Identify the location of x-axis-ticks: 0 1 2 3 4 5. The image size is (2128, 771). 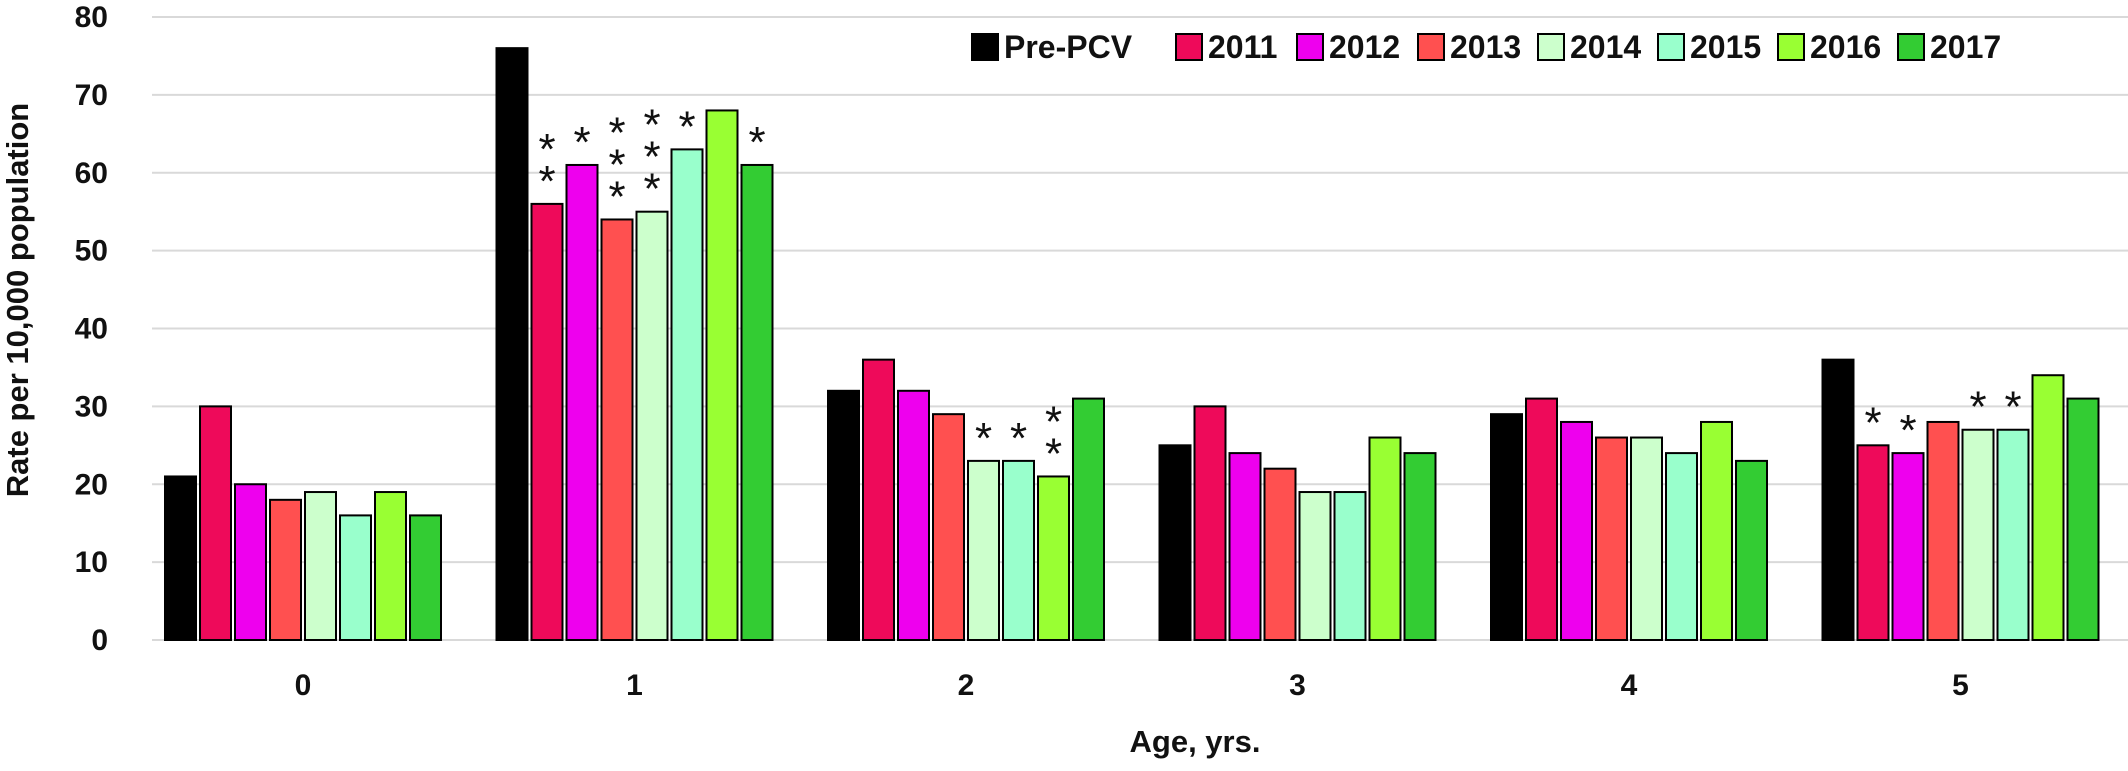
(1132, 685).